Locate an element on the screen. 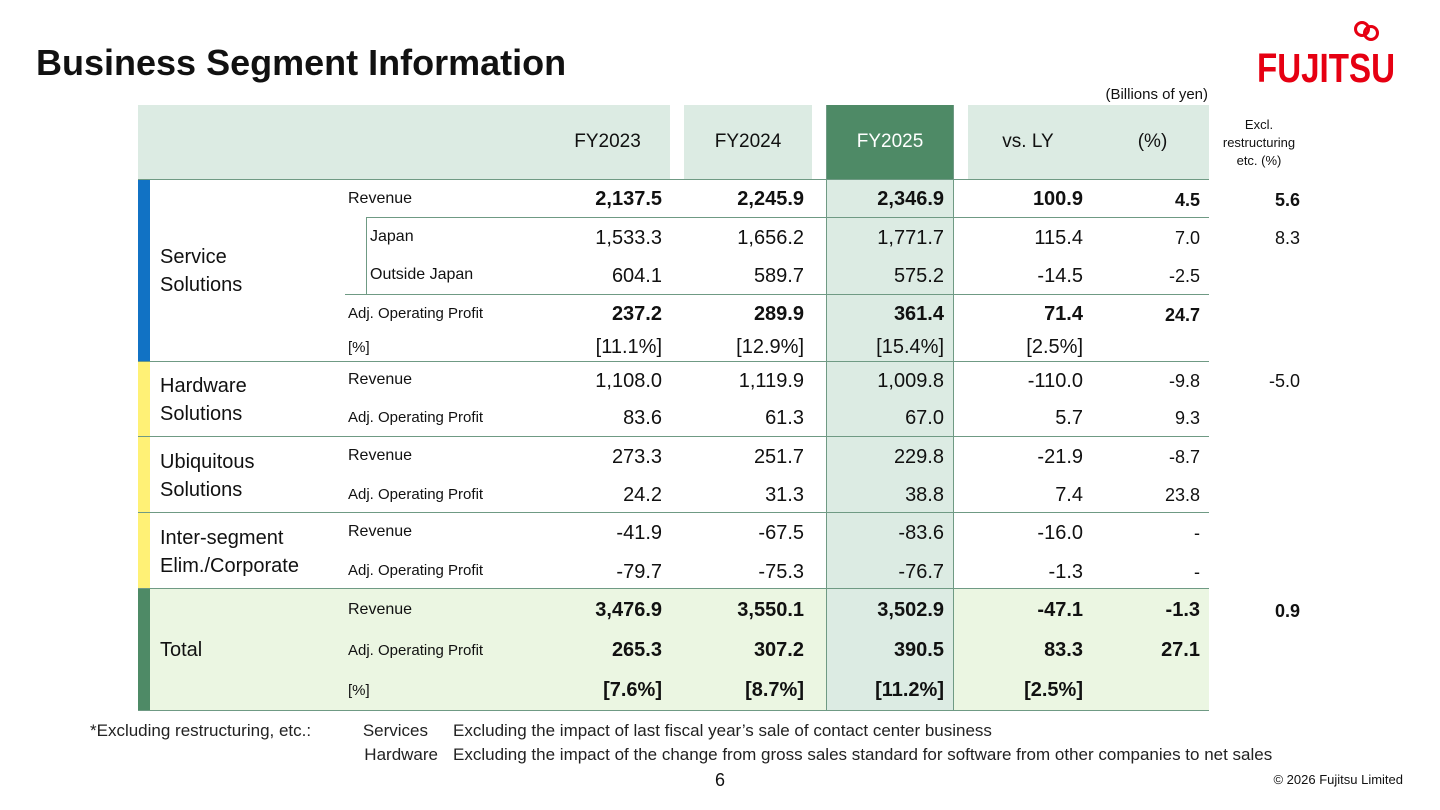 The width and height of the screenshot is (1440, 810). header-bottom-line is located at coordinates (673, 179).